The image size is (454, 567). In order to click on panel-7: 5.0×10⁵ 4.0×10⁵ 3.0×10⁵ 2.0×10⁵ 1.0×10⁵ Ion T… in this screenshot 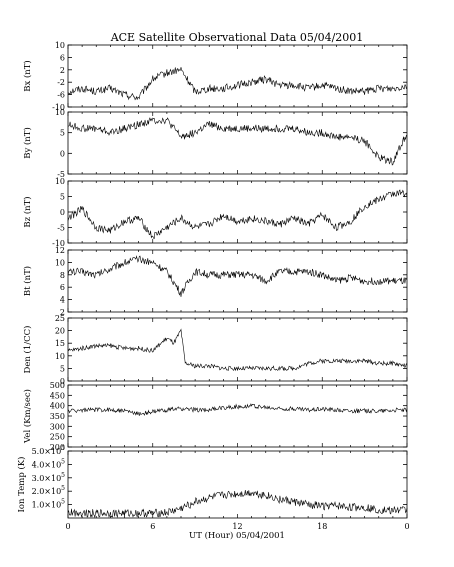, I will do `click(213, 488)`.